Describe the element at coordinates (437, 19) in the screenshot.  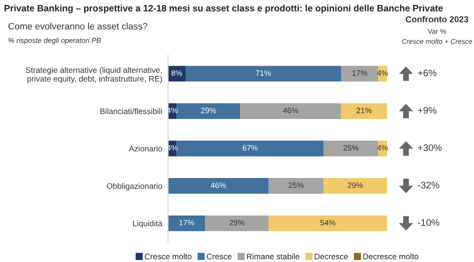
I see `text: Confronto 2023` at that location.